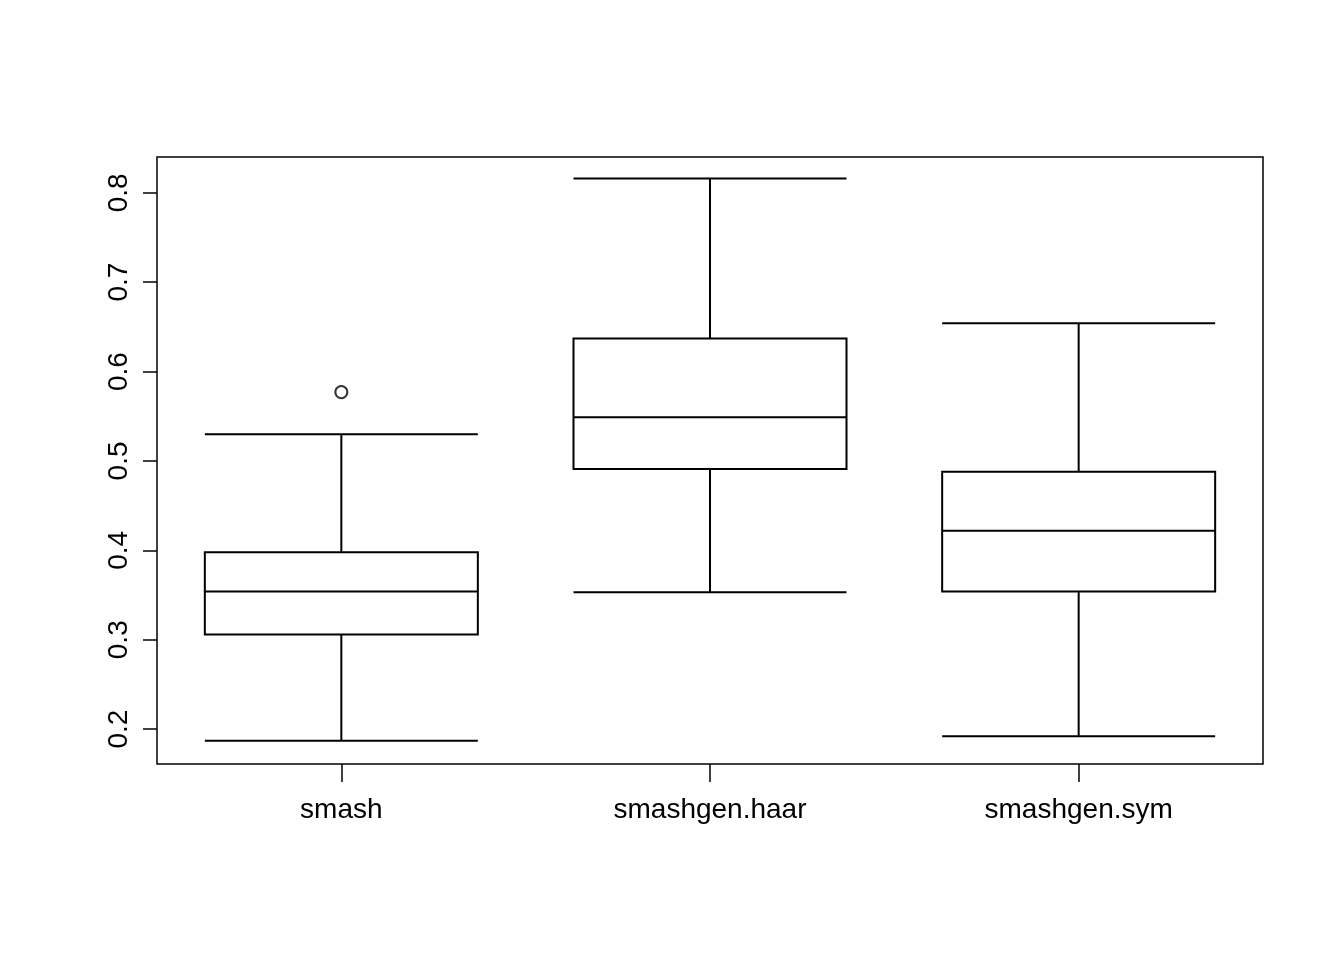 The image size is (1344, 960). What do you see at coordinates (117, 461) in the screenshot?
I see `y-tick-label: 0.5` at bounding box center [117, 461].